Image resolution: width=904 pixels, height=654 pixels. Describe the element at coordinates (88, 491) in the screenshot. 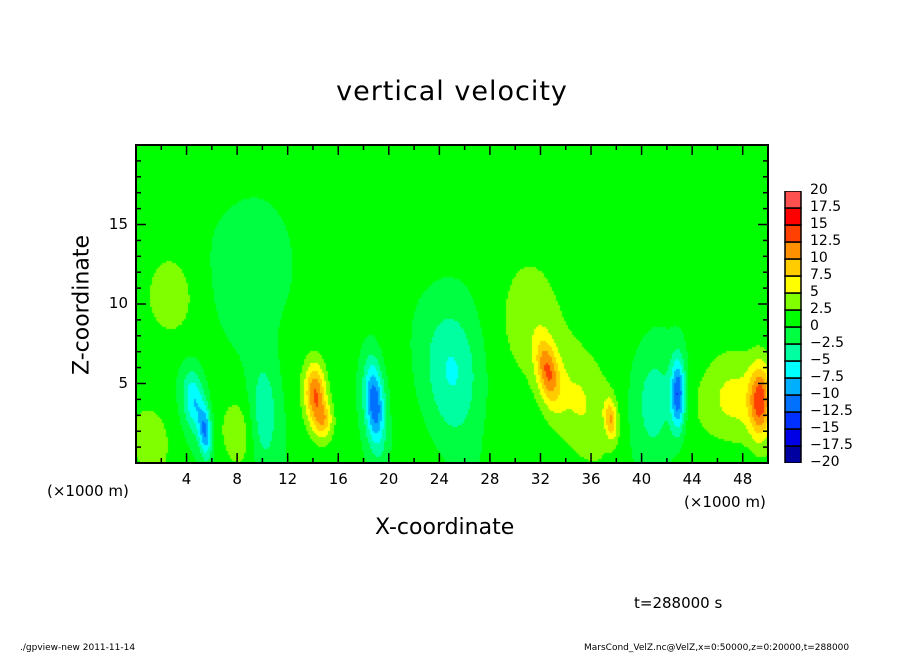

I see `x-unit-label-left: (×1000 m)` at that location.